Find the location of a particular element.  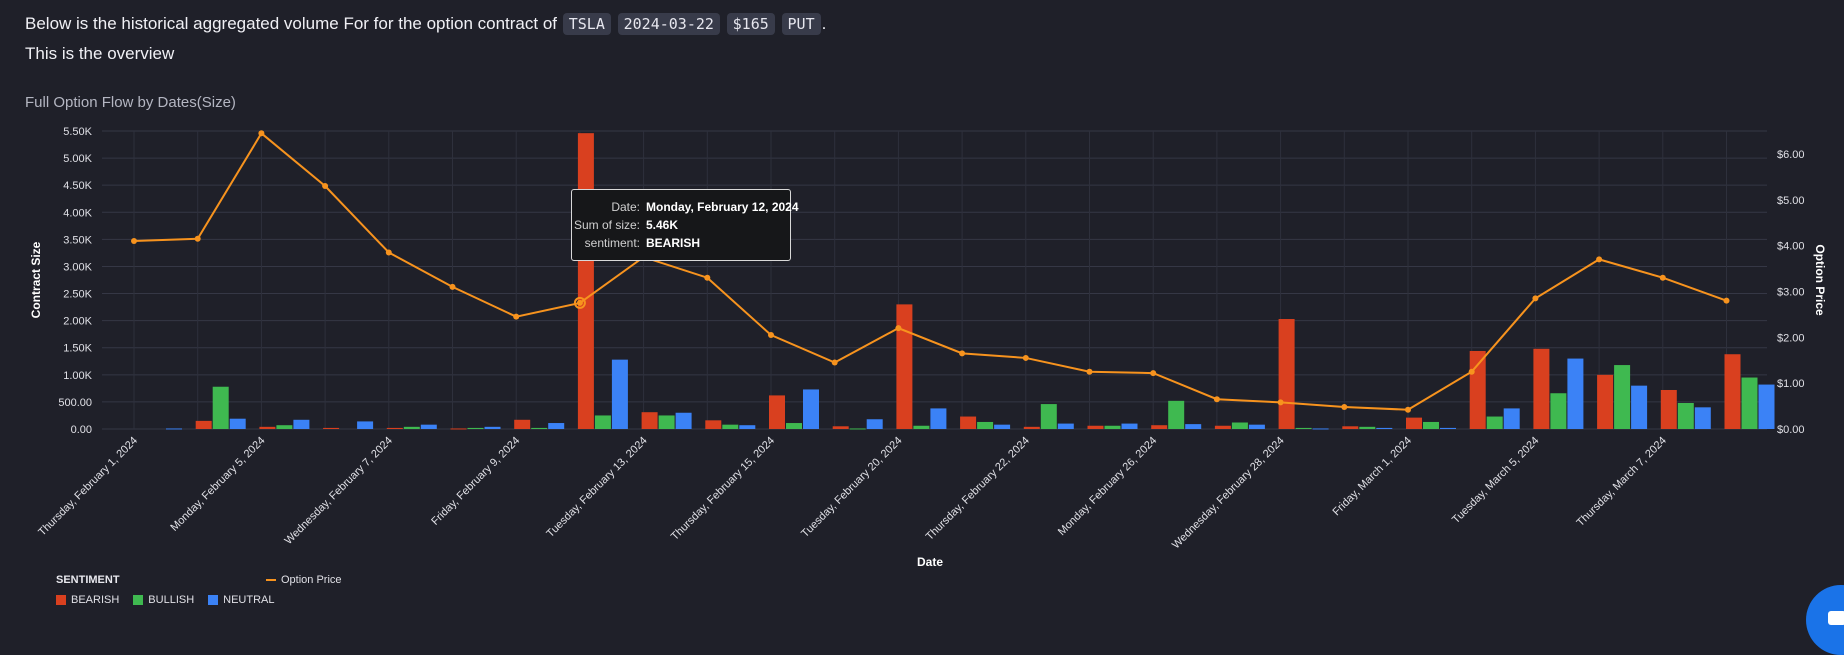

y2-tick-label: $2.00 is located at coordinates (1791, 338).